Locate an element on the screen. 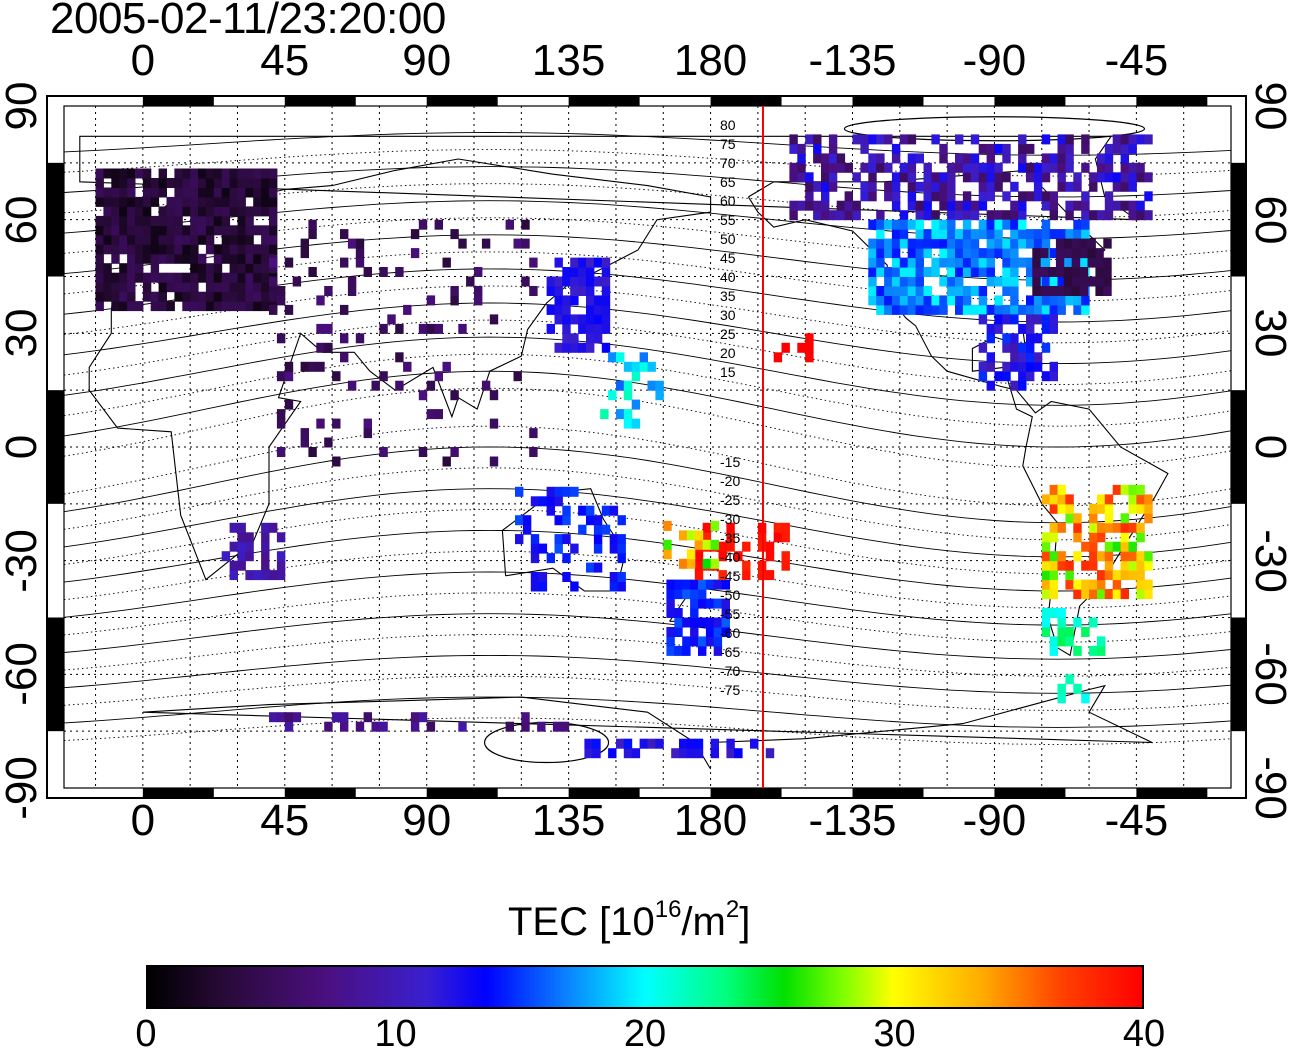  timestamp-title: 2005-02-11/23:20:00 is located at coordinates (248, 21).